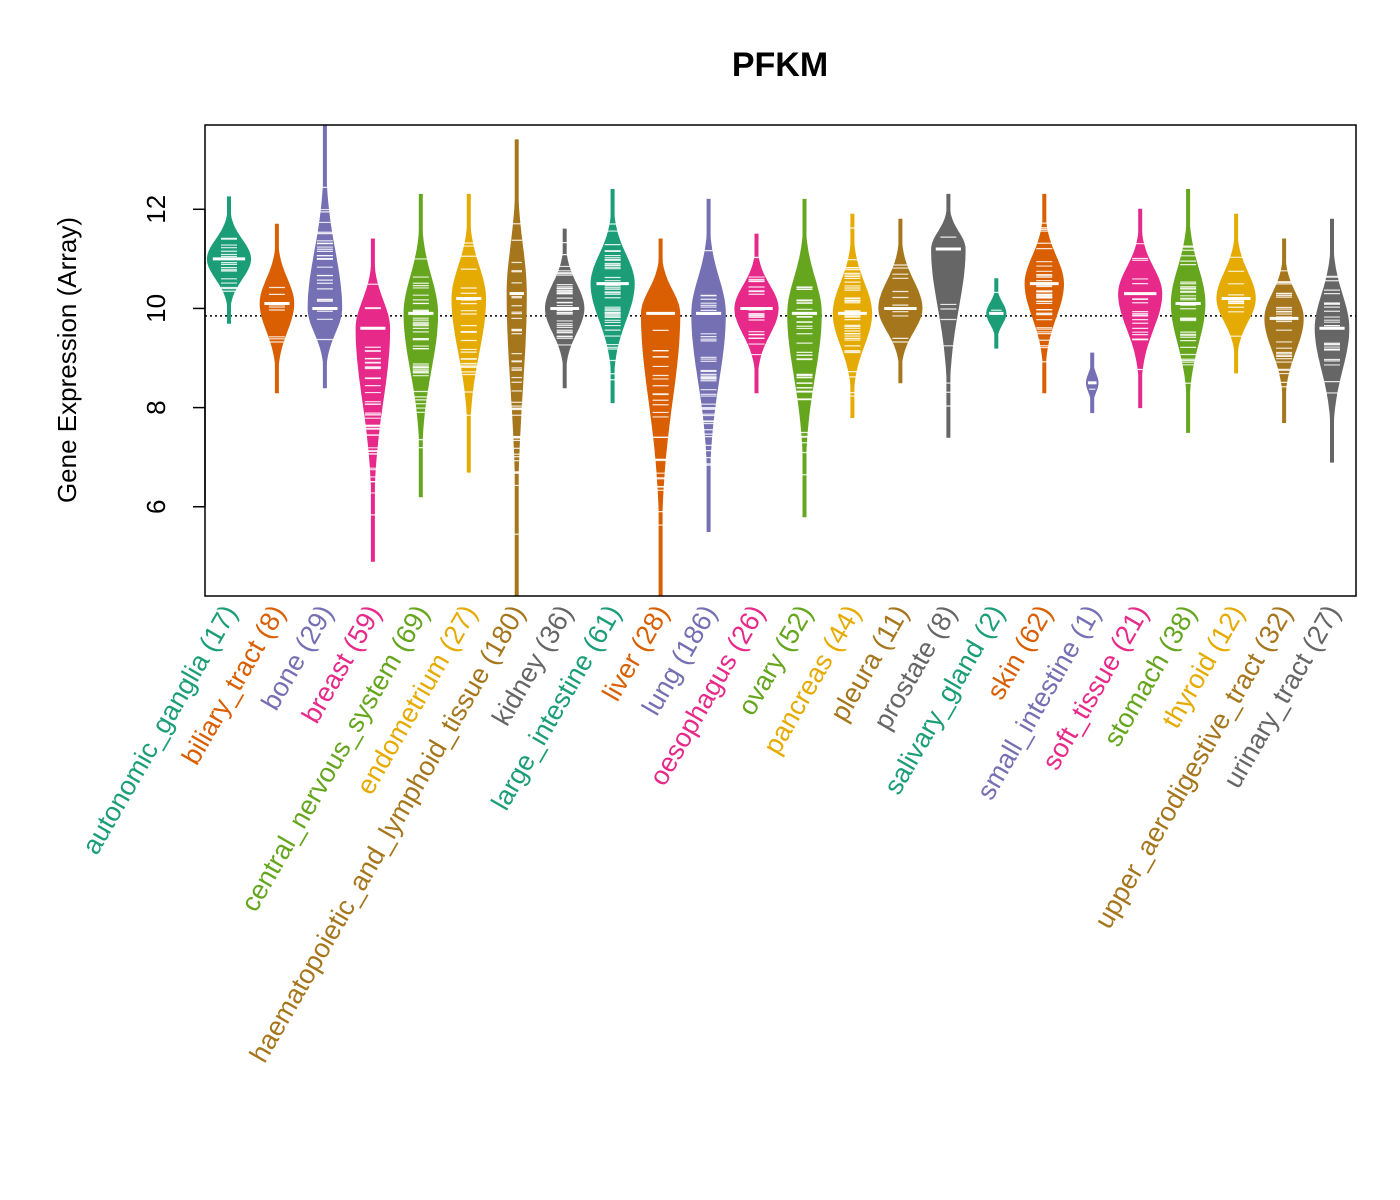 The height and width of the screenshot is (1200, 1400). Describe the element at coordinates (852, 315) in the screenshot. I see `violin-pancreas` at that location.